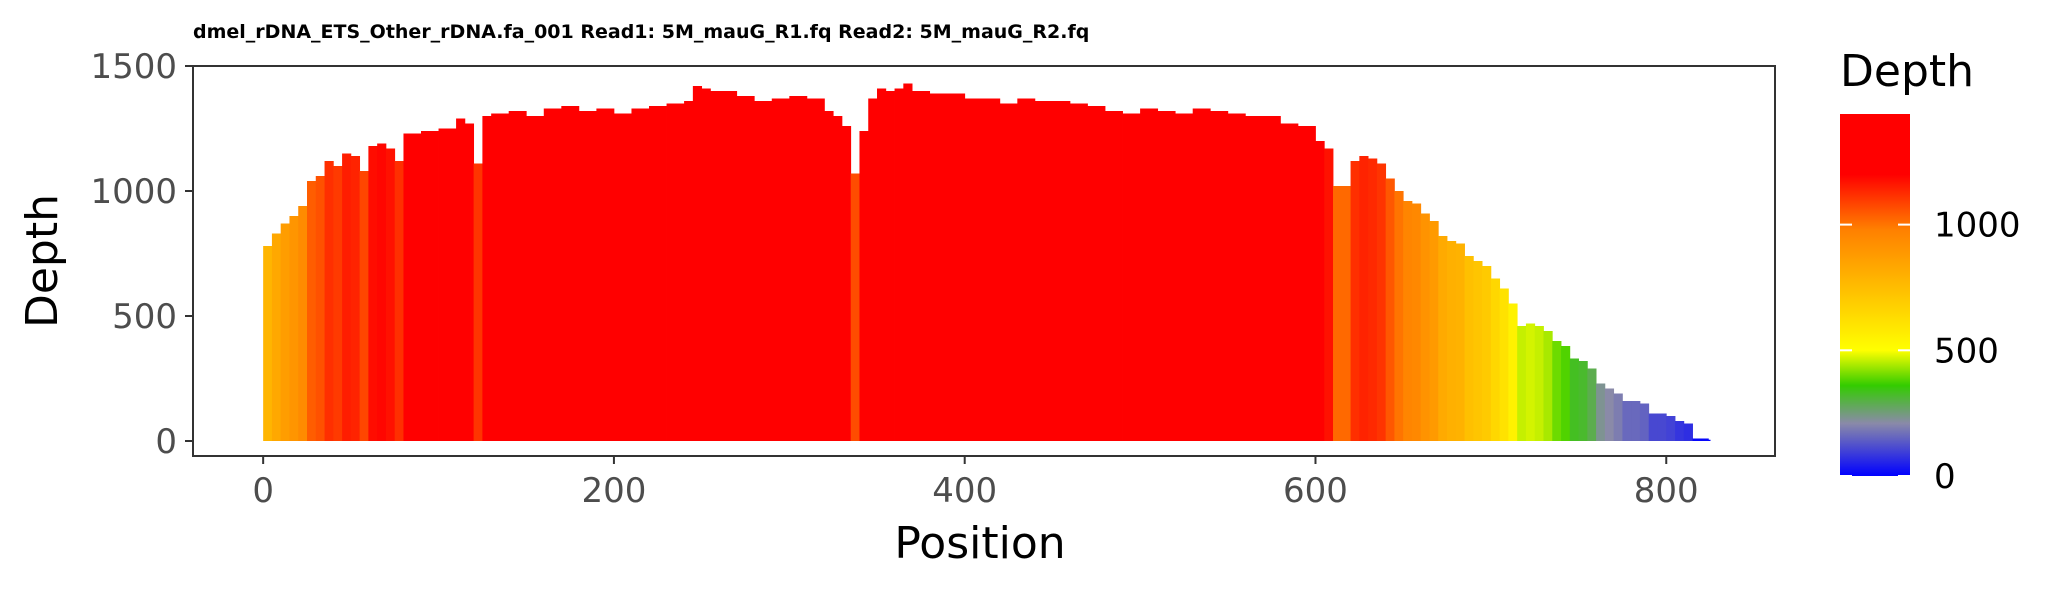 This screenshot has height=590, width=2066. Describe the element at coordinates (42, 261) in the screenshot. I see `y-axis-title: Depth` at that location.